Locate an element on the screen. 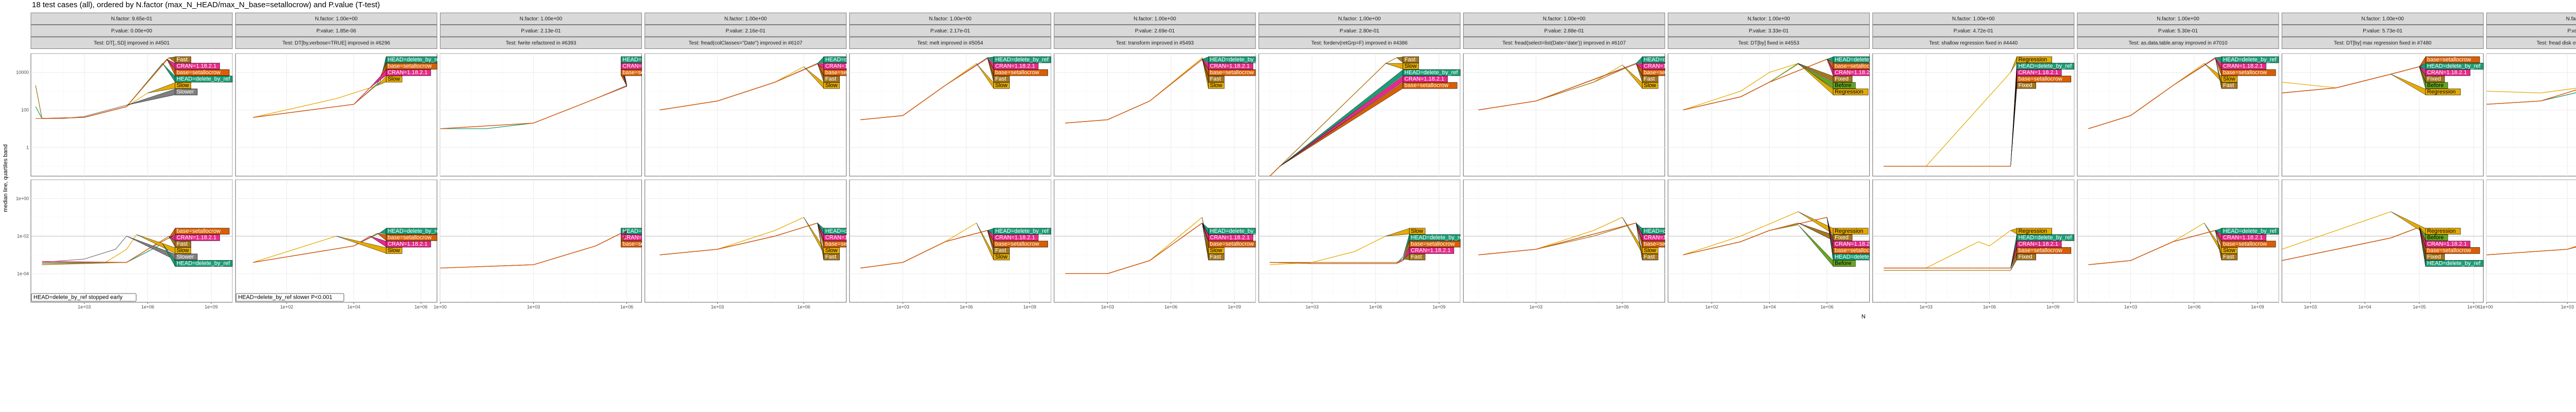 This screenshot has width=2576, height=412. x-tick-label: 1e+02 is located at coordinates (286, 307).